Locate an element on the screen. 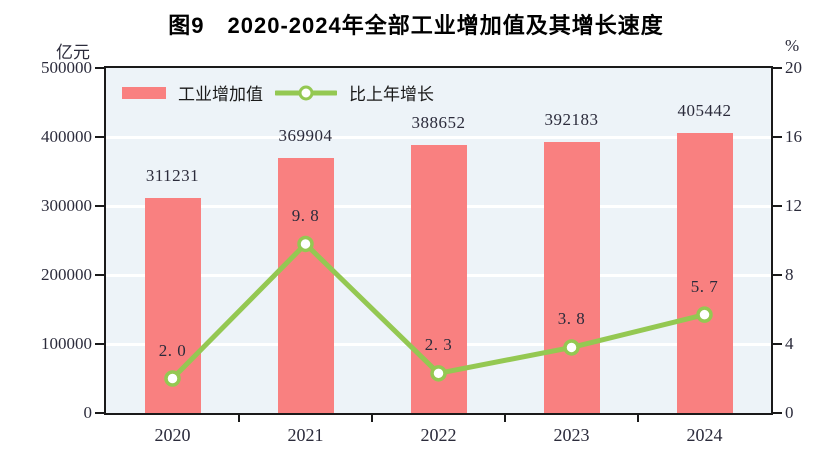 The height and width of the screenshot is (460, 832). line-point-label: 5. 7 is located at coordinates (704, 286).